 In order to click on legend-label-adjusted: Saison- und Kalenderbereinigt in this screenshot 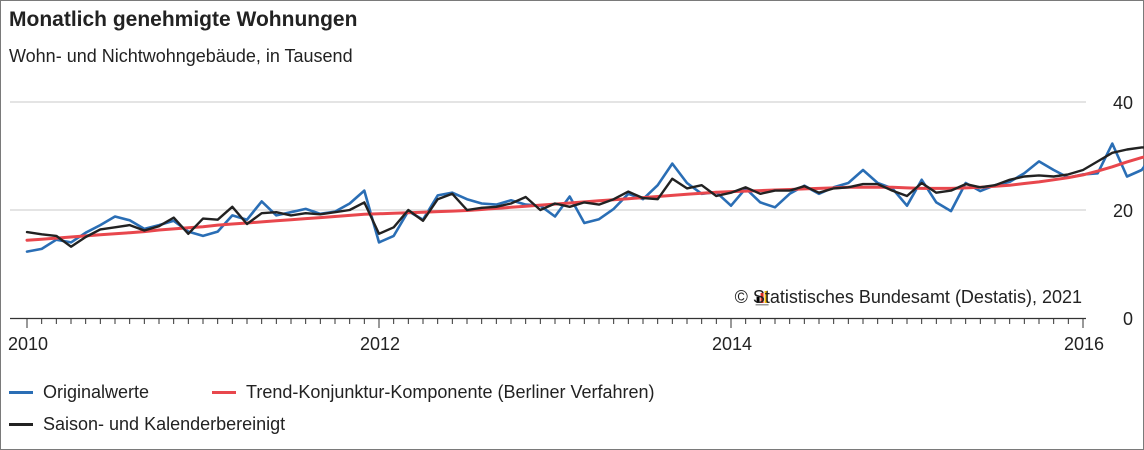, I will do `click(164, 424)`.